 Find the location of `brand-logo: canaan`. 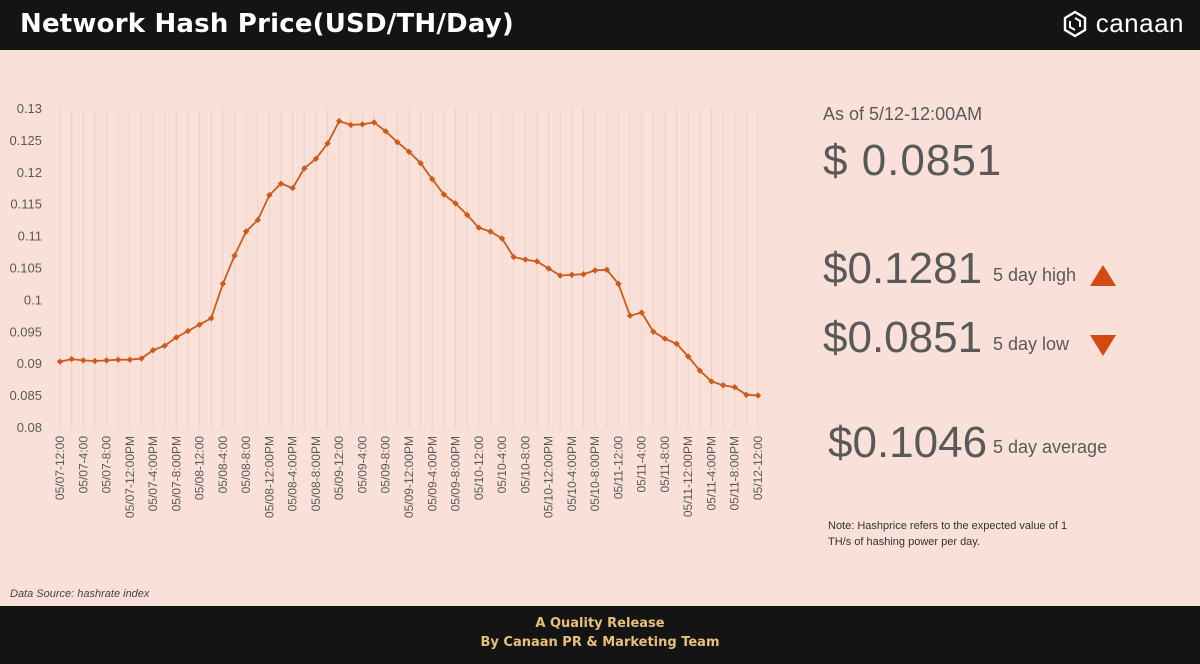

brand-logo: canaan is located at coordinates (1123, 23).